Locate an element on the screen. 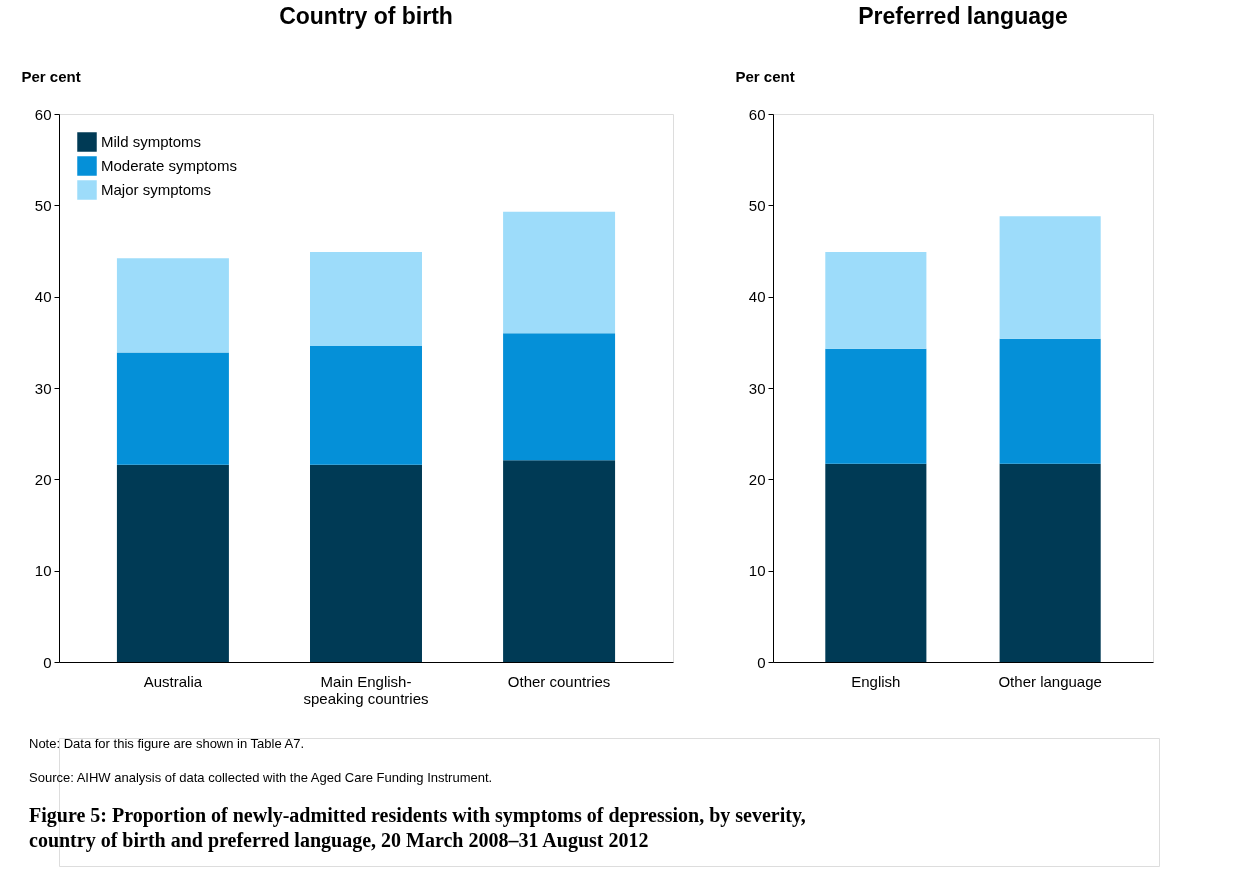 The image size is (1242, 892). x-tick-label: Australia is located at coordinates (173, 681).